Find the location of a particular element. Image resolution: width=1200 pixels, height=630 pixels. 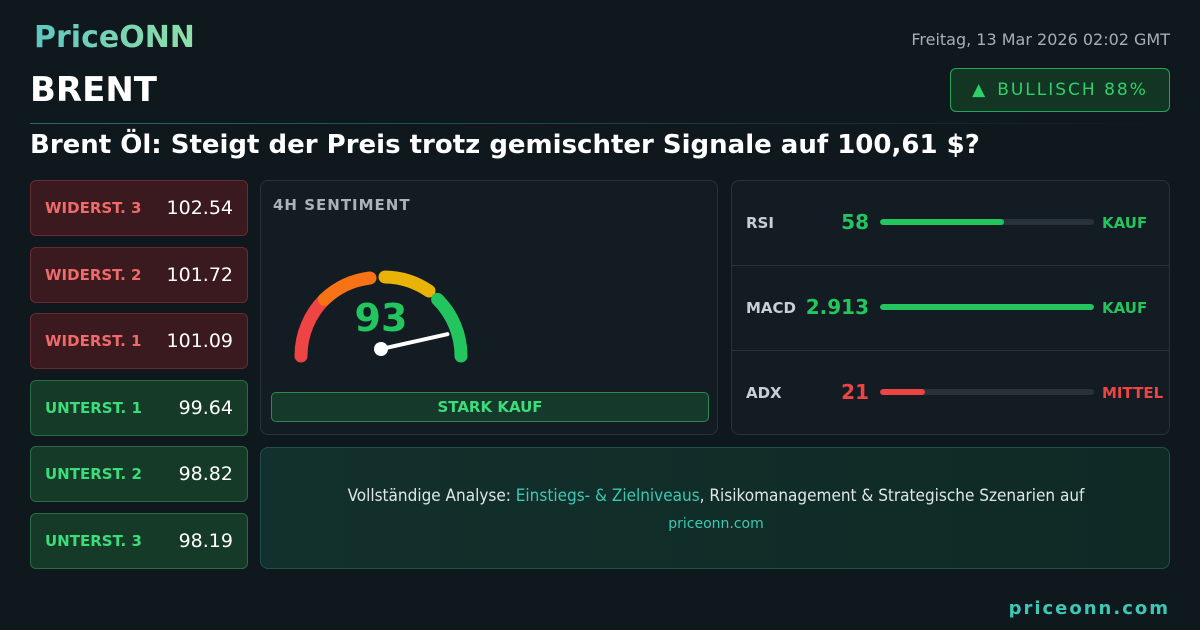

gauge-needle is located at coordinates (414, 341).